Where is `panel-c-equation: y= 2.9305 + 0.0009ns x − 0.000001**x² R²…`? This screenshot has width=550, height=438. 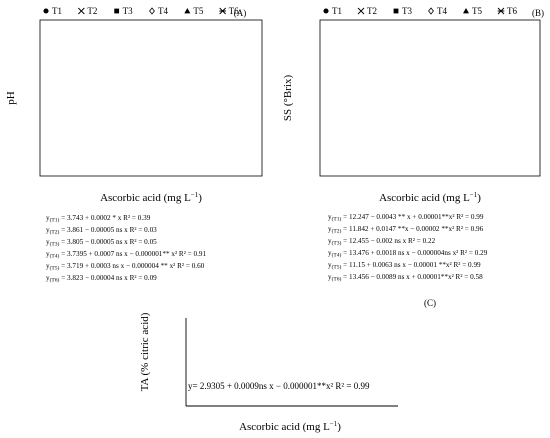
panel-c-equation: y= 2.9305 + 0.0009ns x − 0.000001**x² R²… is located at coordinates (279, 386).